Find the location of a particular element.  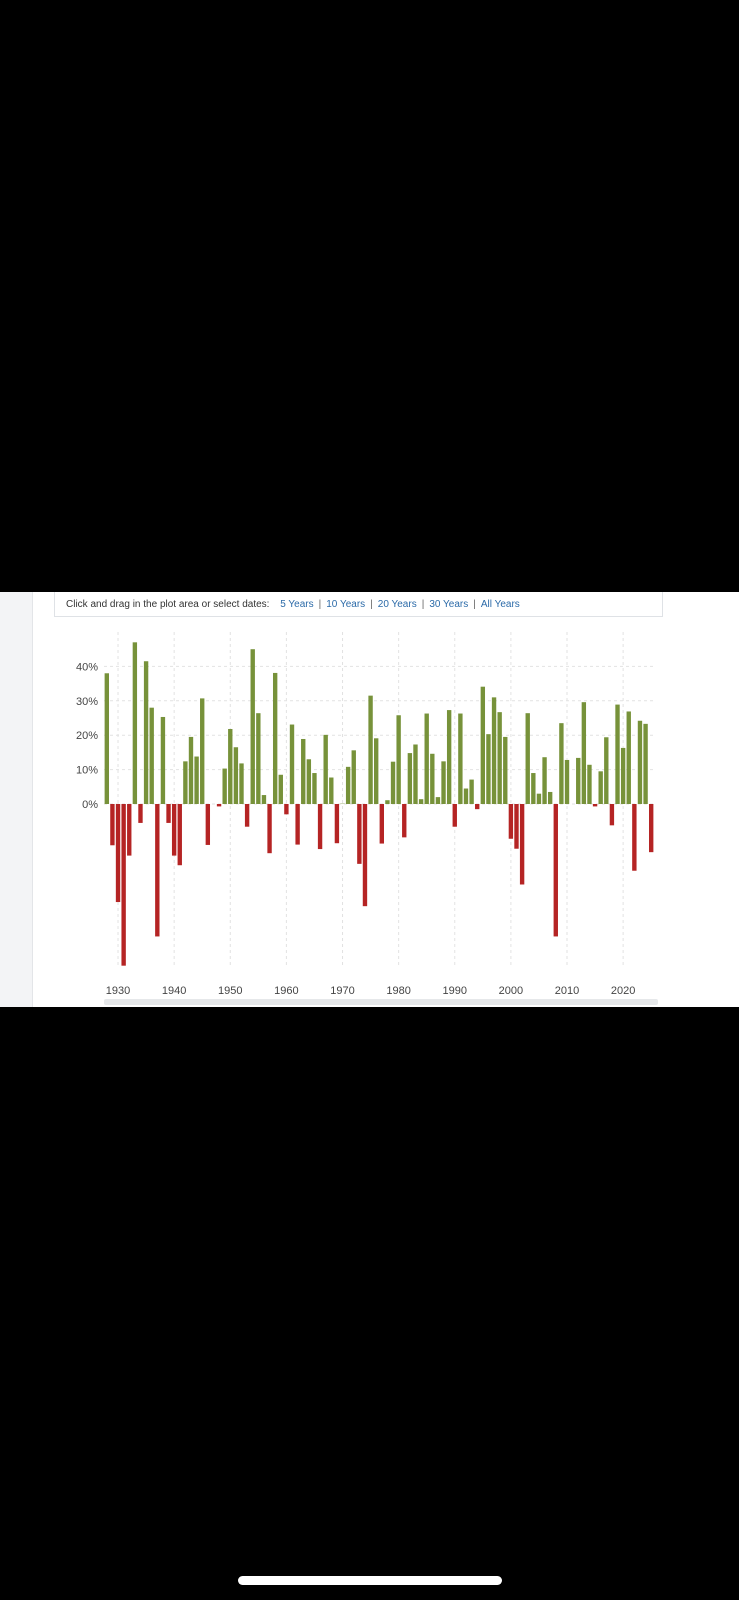

bar-1997 is located at coordinates (494, 750).